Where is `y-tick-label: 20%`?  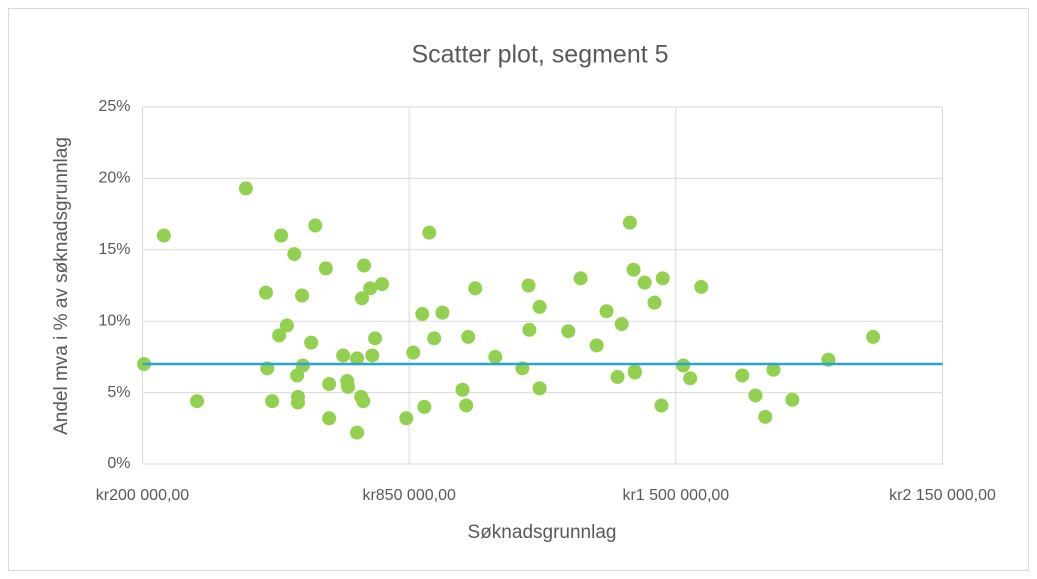 y-tick-label: 20% is located at coordinates (114, 178).